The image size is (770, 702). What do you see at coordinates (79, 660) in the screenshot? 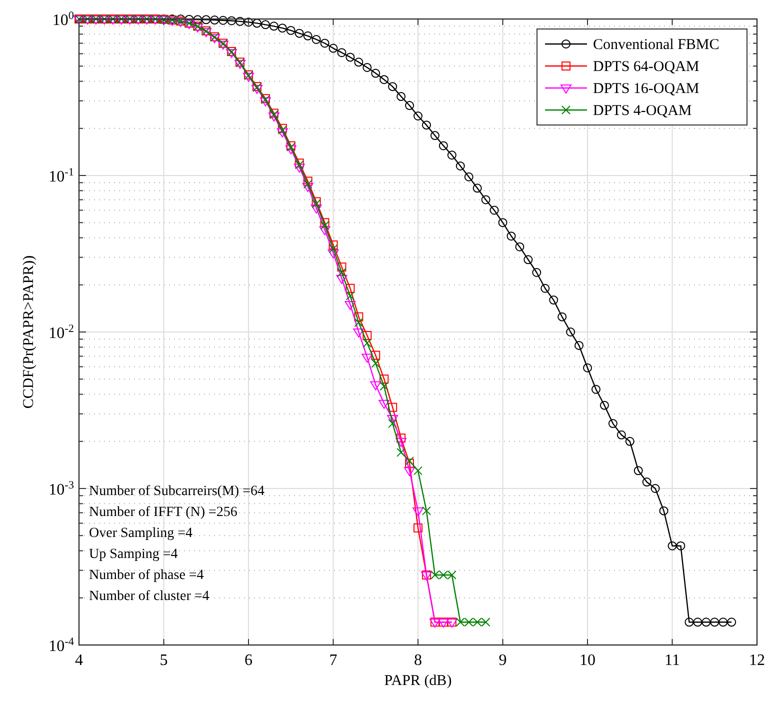
I see `x-tick-label: 4` at bounding box center [79, 660].